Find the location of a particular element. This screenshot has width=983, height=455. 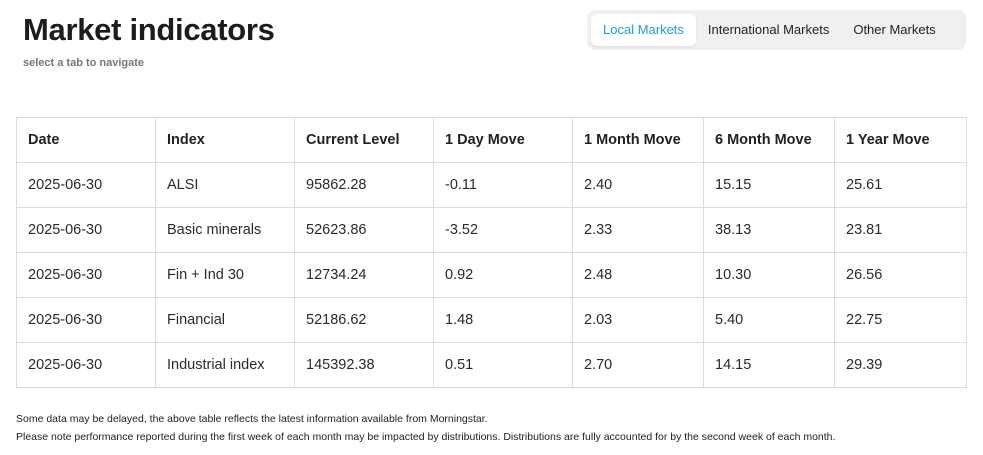

cell-1-day-move: 1.48 is located at coordinates (503, 320).